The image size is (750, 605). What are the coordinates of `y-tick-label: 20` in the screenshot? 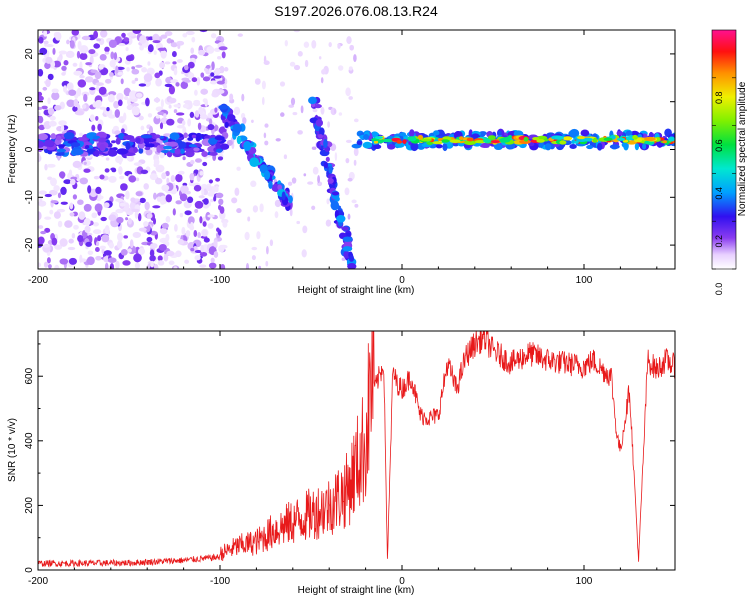 It's located at (29, 54).